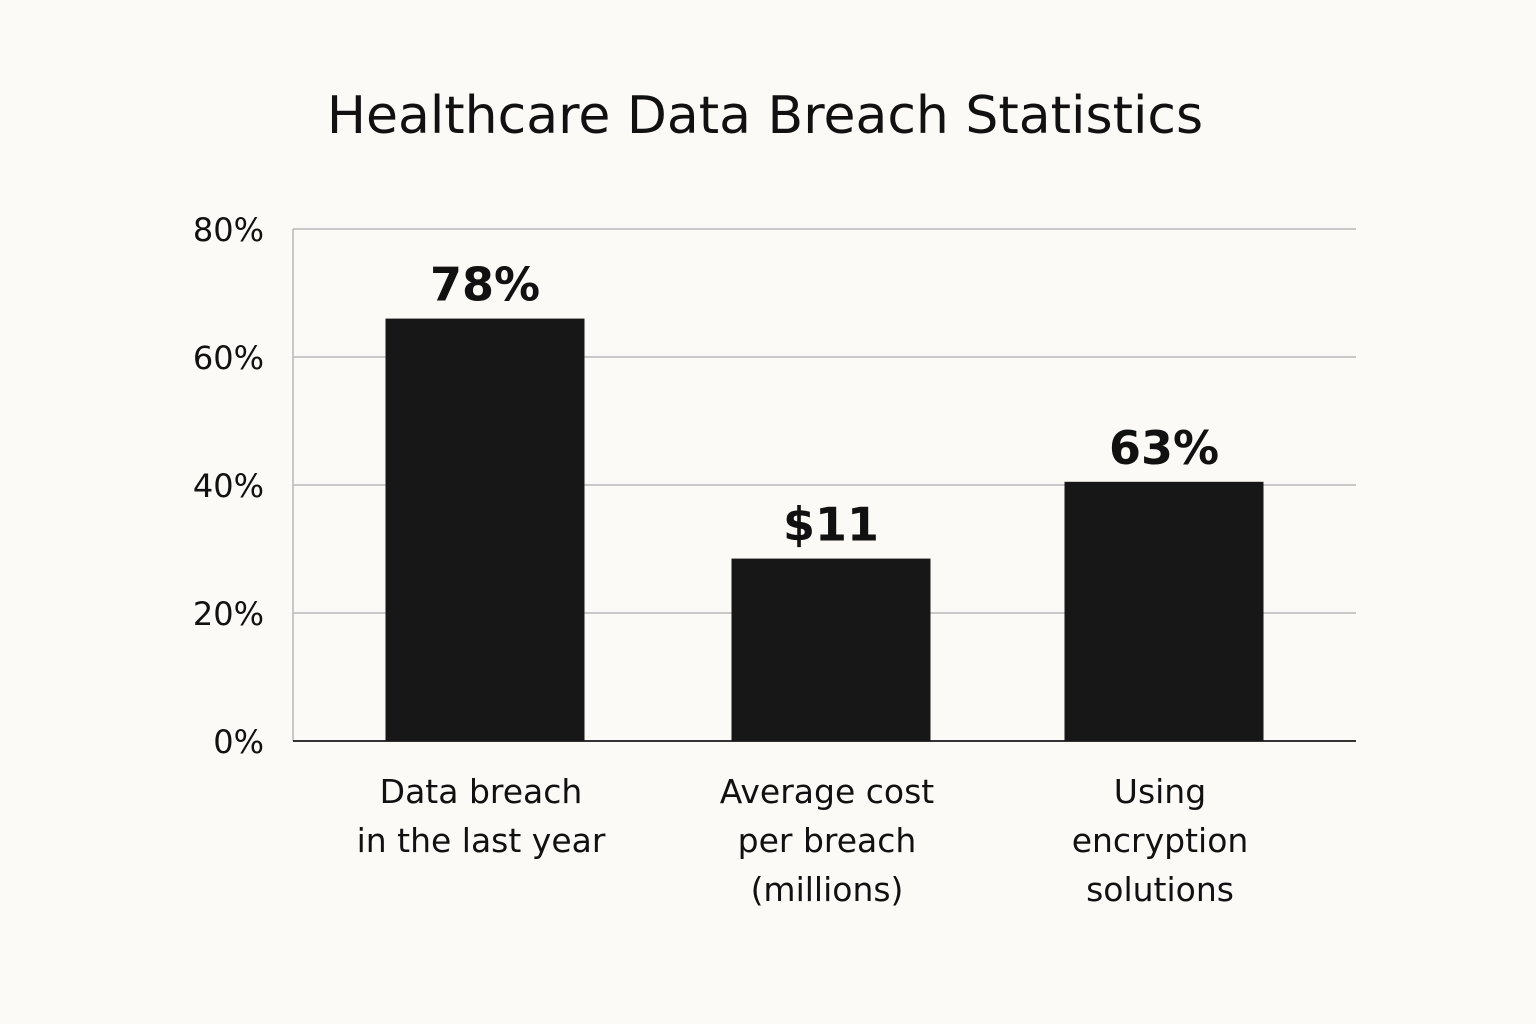  What do you see at coordinates (481, 816) in the screenshot?
I see `category-label-0: Data breach in the last year` at bounding box center [481, 816].